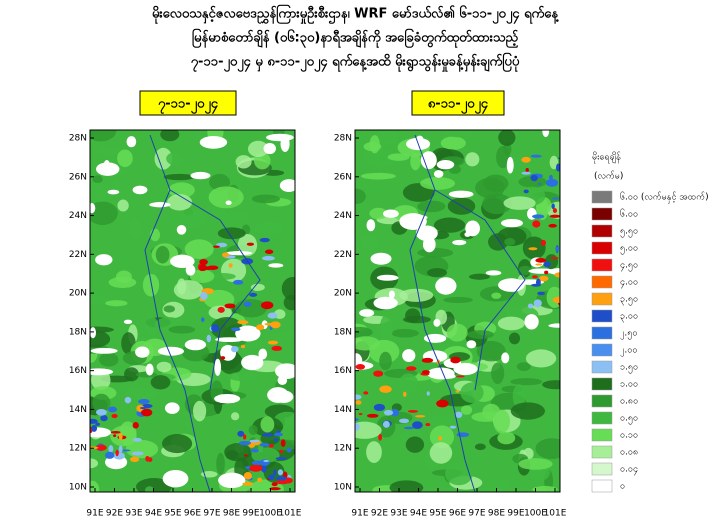  Describe the element at coordinates (629, 385) in the screenshot. I see `legend-label: ၁.၀၀` at that location.